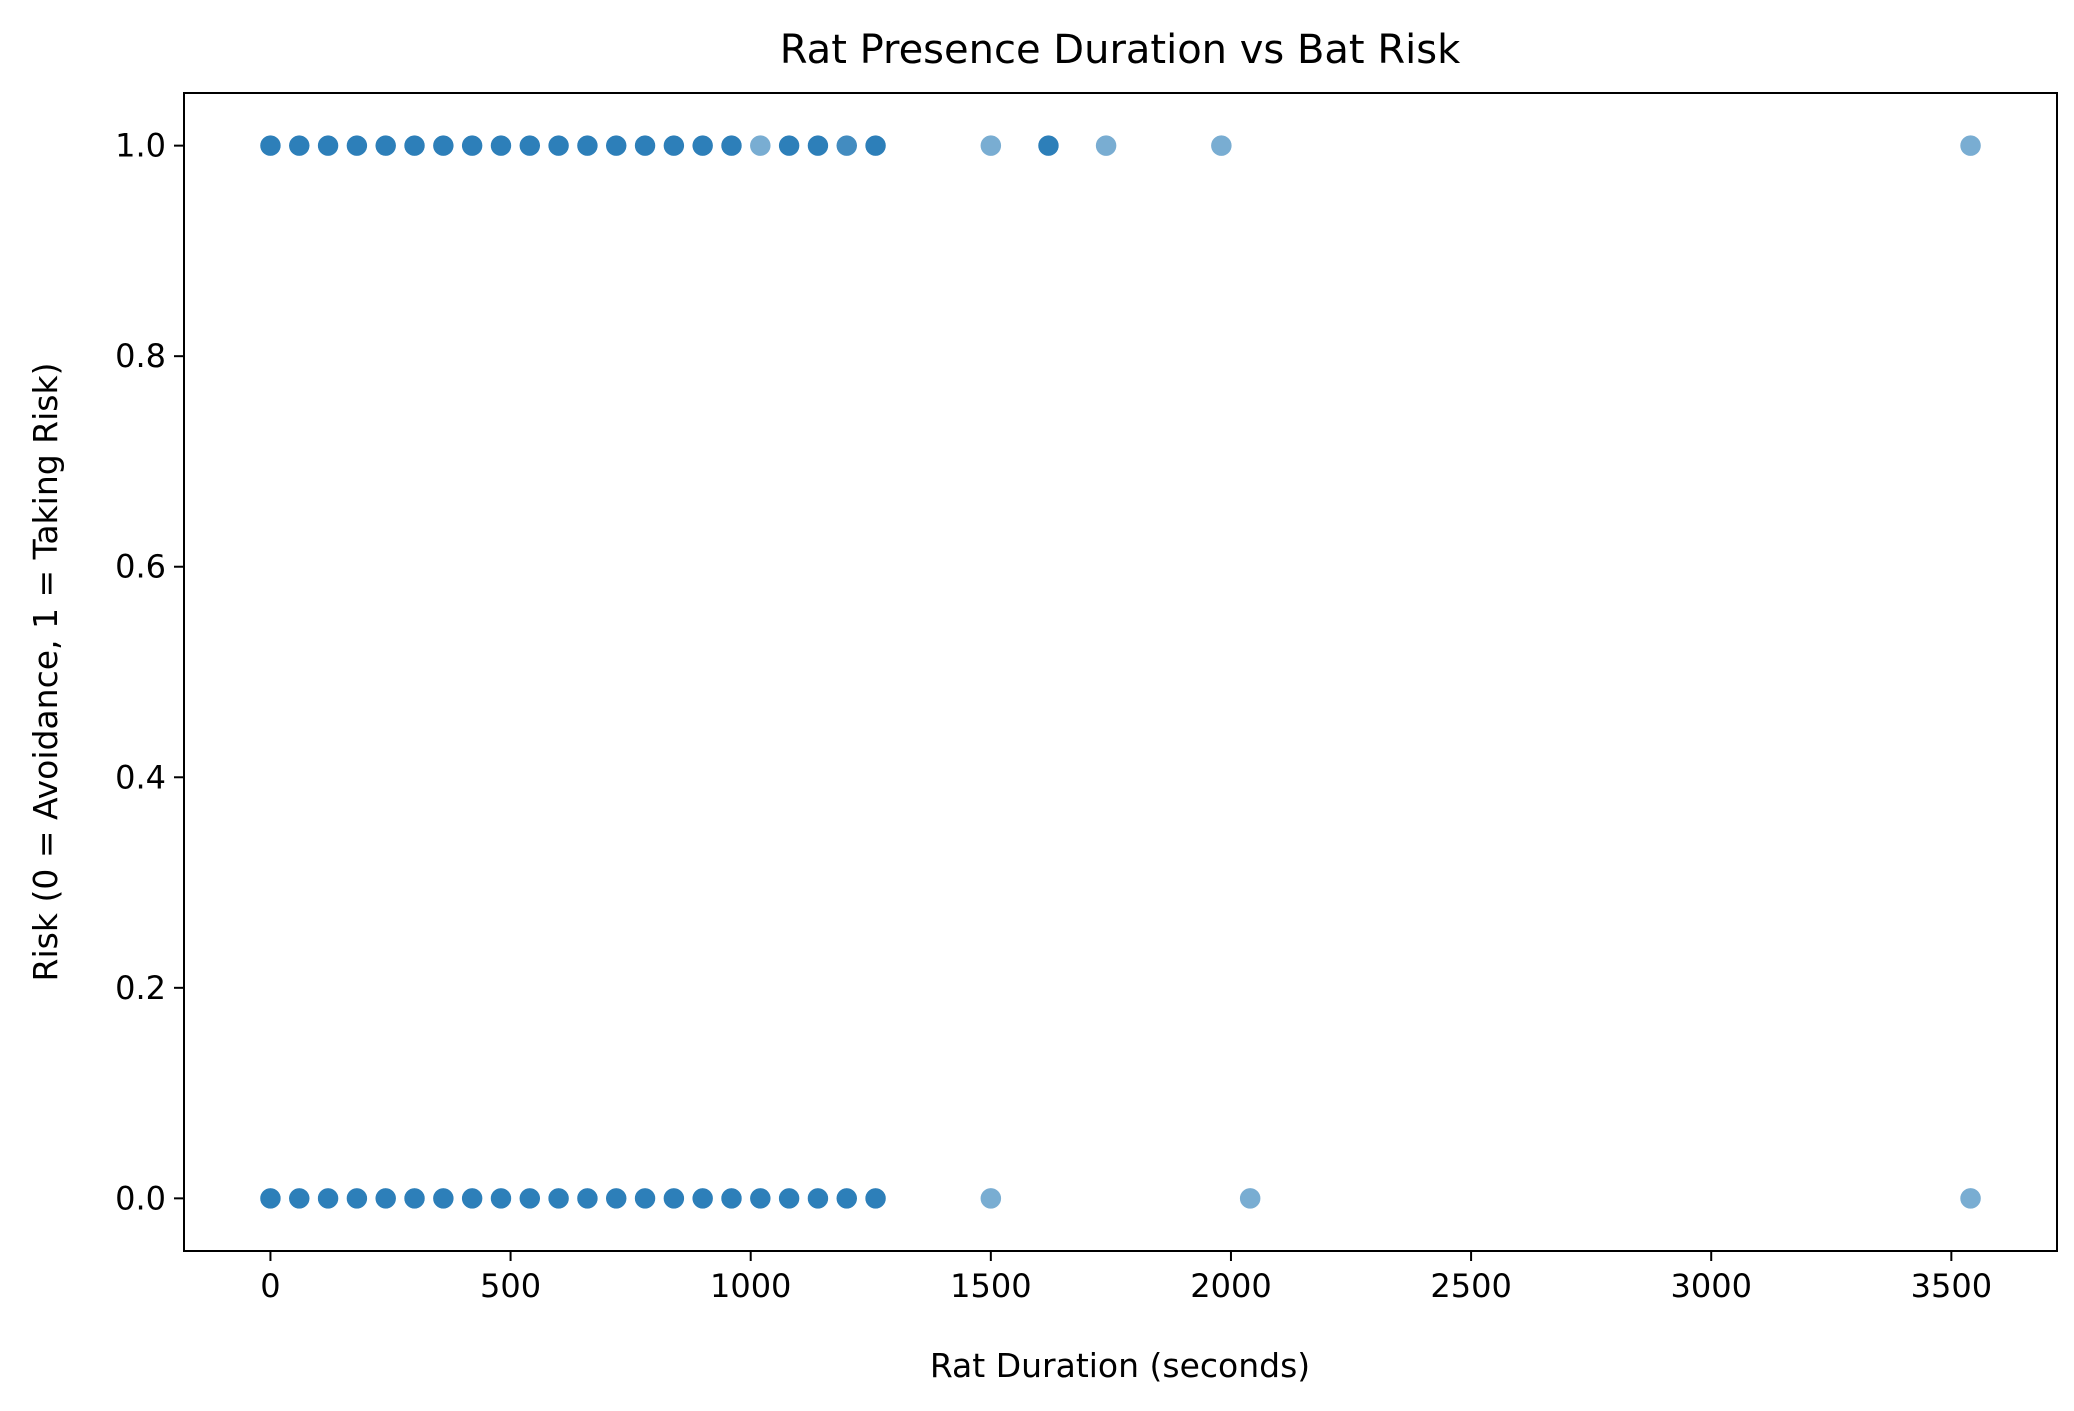  I want to click on y-tick-label: 1.0, so click(140, 146).